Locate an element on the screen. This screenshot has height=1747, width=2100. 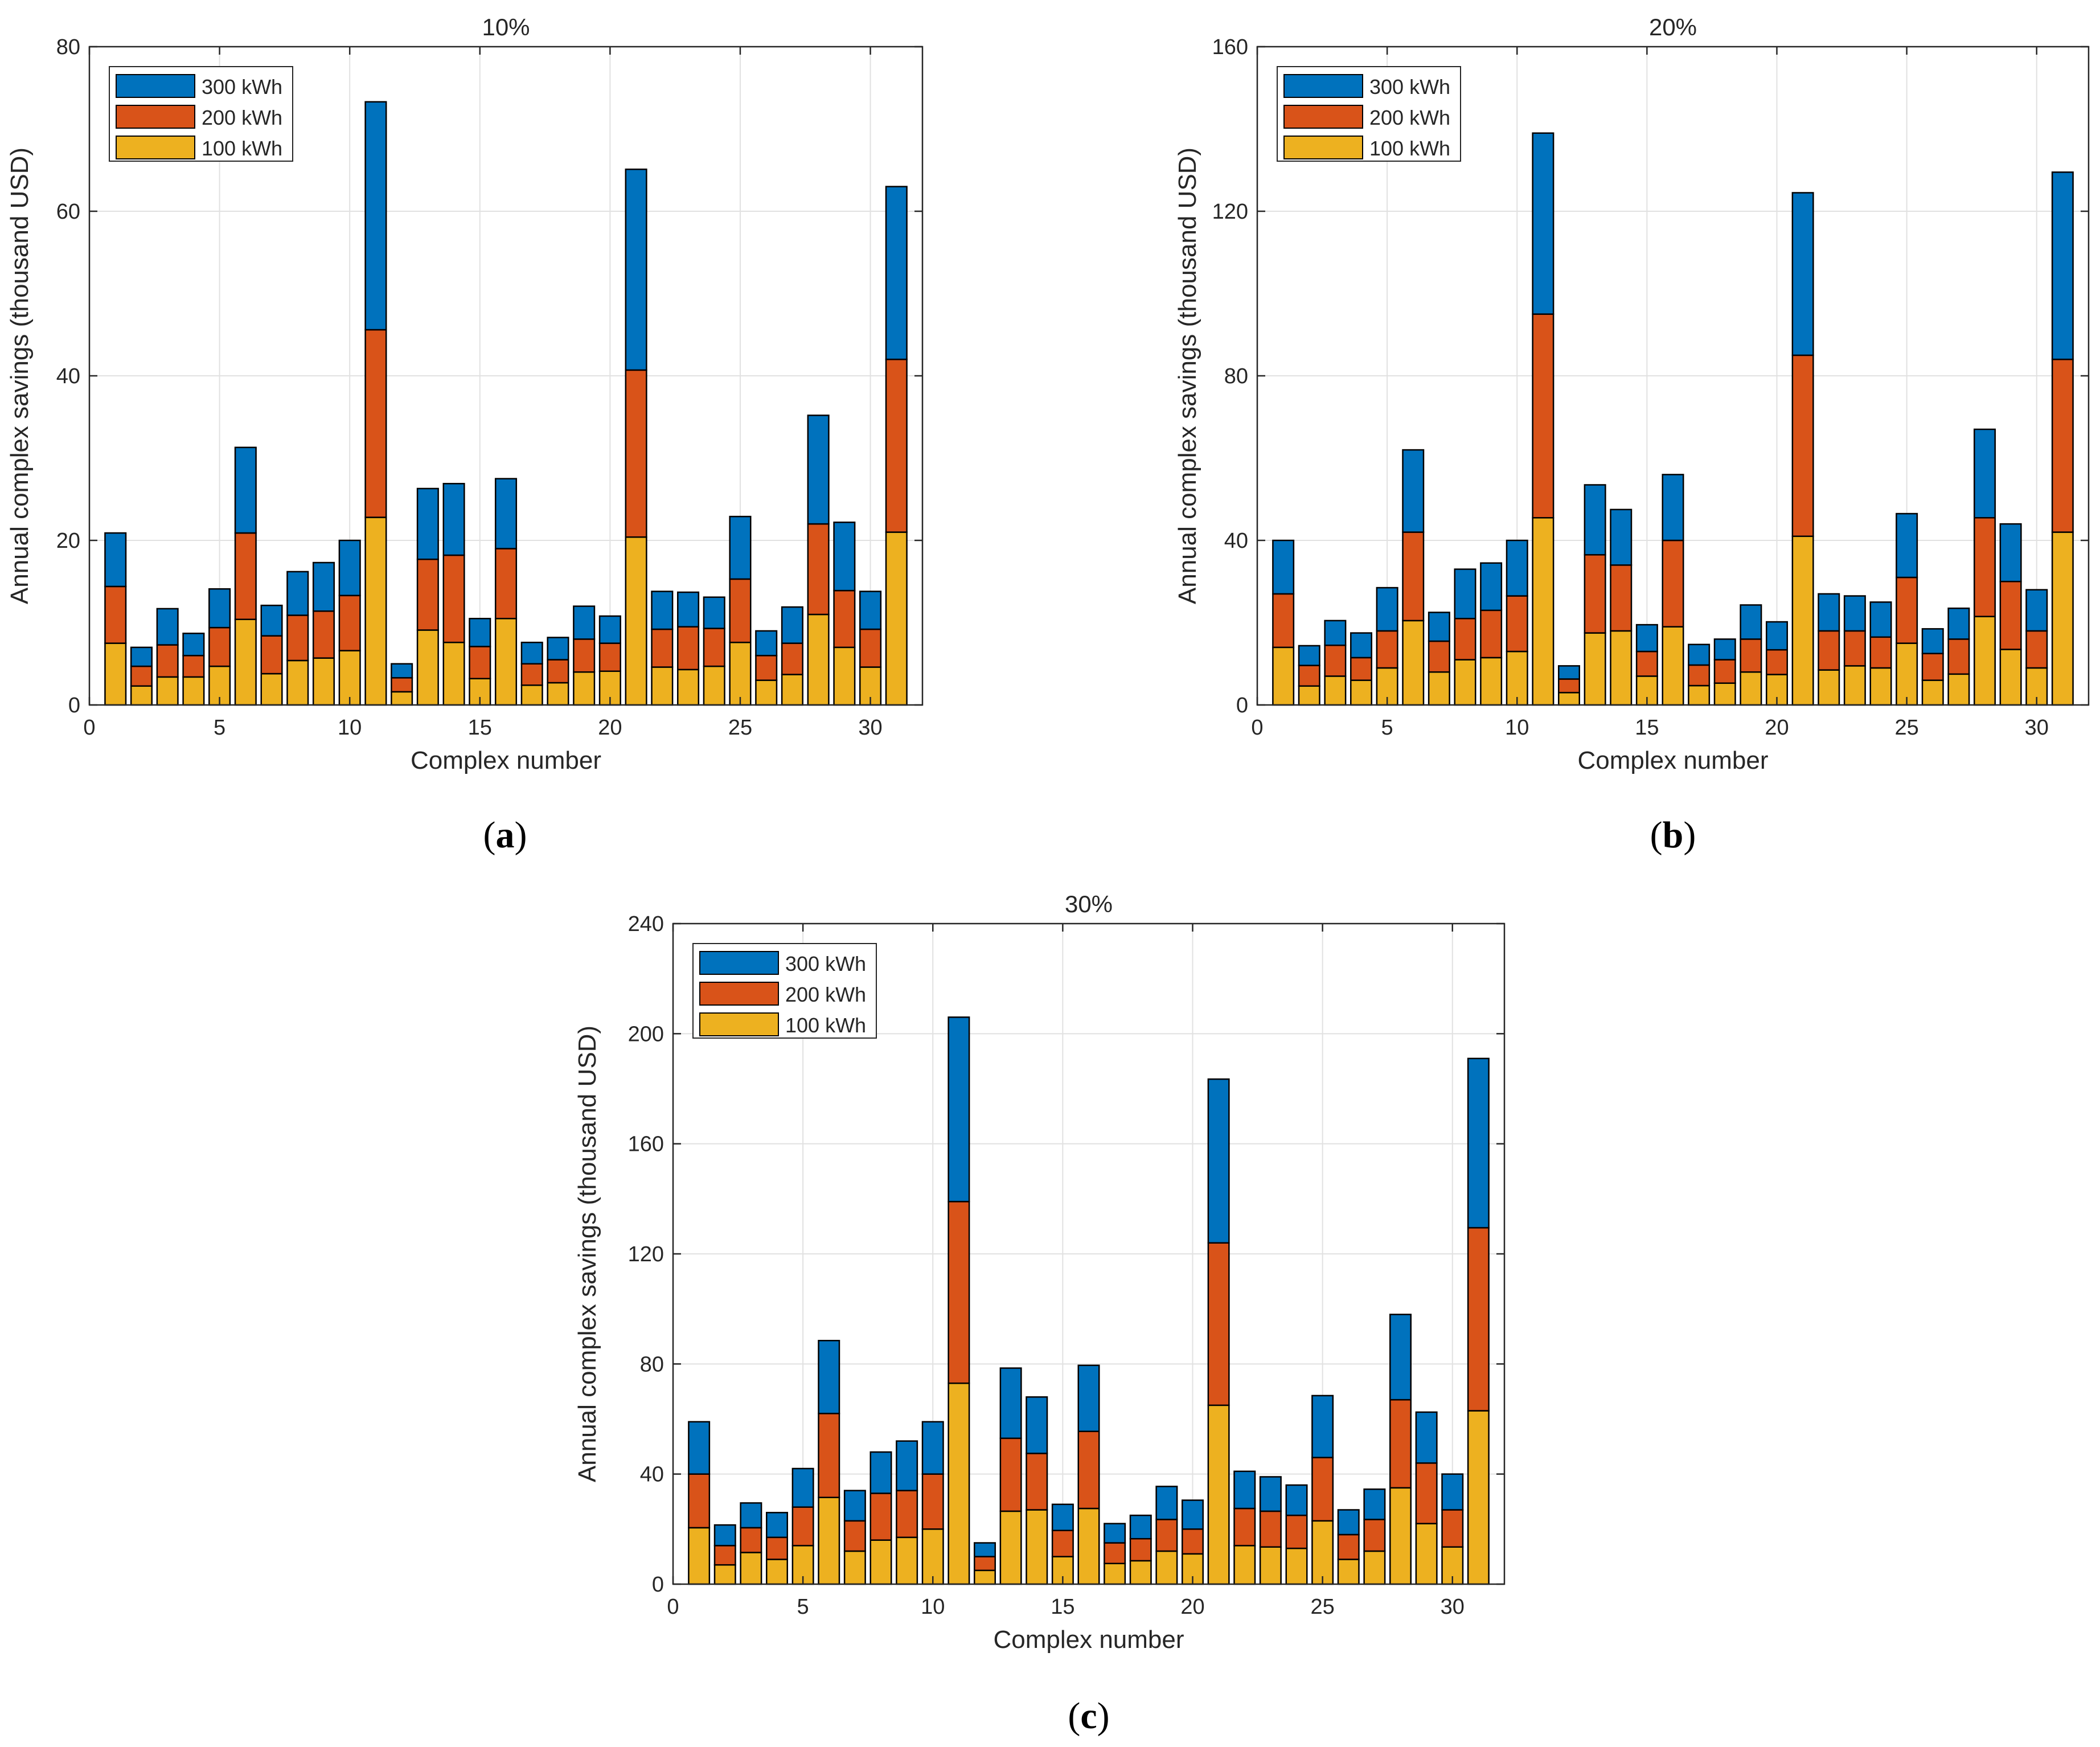
y-tick-label: 120 is located at coordinates (1230, 212).